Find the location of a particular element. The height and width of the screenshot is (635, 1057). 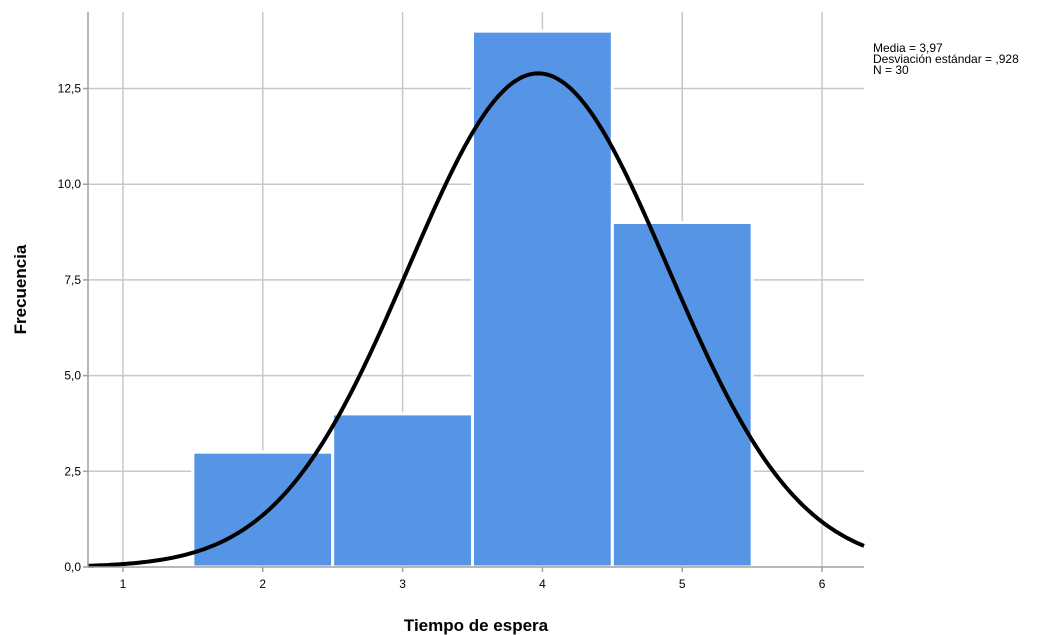

y-axis-title: Frecuencia is located at coordinates (20, 289).